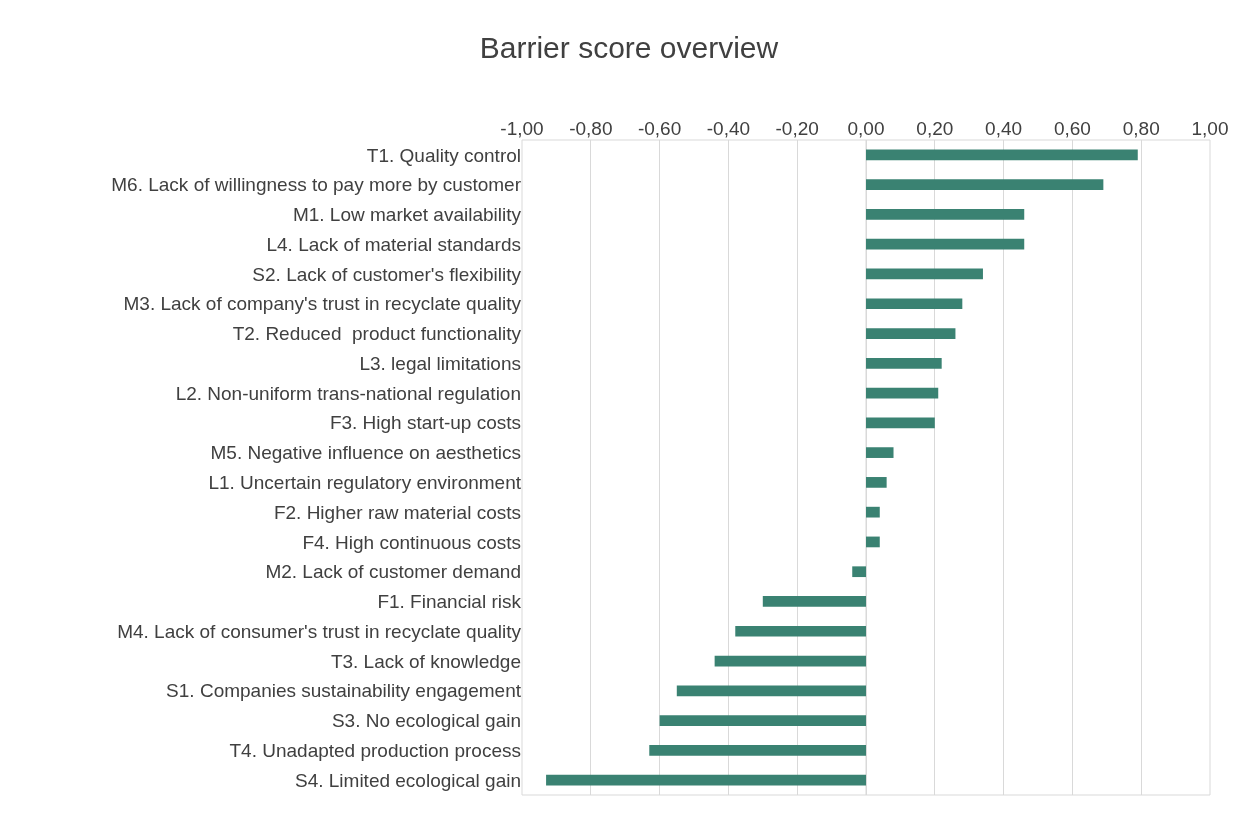  I want to click on y-tick-label: T4. Unadapted production process, so click(375, 750).